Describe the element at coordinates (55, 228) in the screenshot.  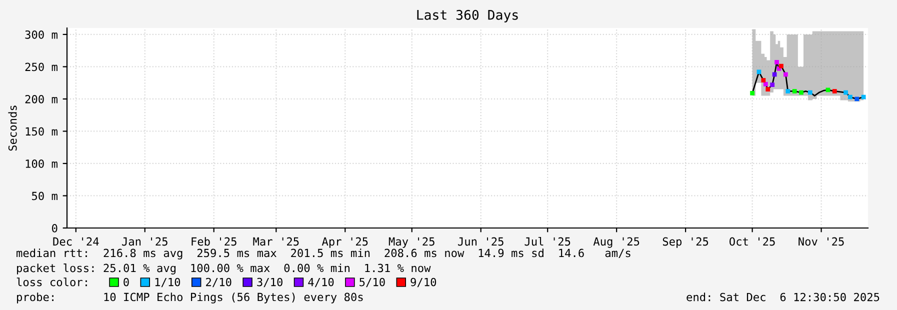
I see `y-tick-label: 0` at that location.